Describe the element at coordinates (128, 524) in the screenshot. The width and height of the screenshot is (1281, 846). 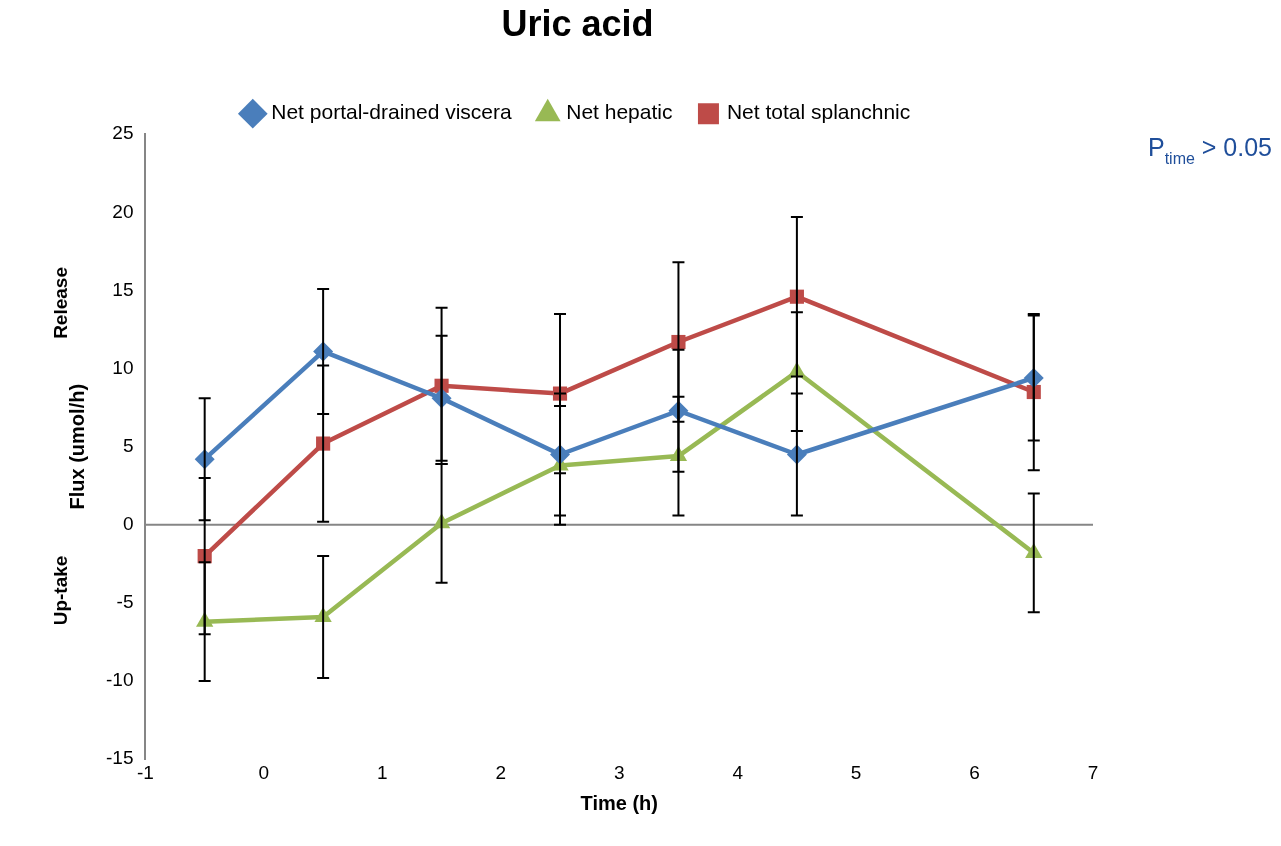
I see `y-tick-label: 0` at that location.